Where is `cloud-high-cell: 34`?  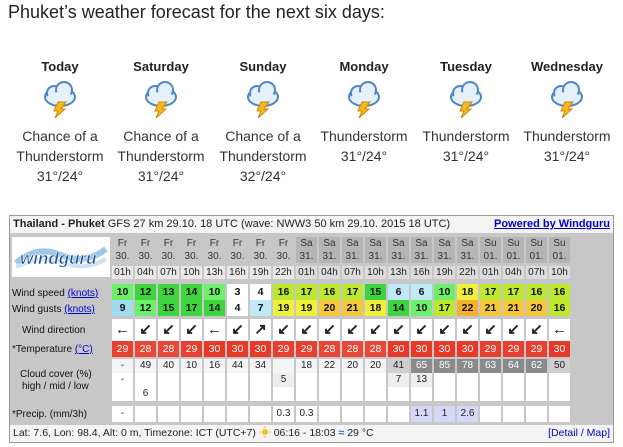 cloud-high-cell: 34 is located at coordinates (260, 366).